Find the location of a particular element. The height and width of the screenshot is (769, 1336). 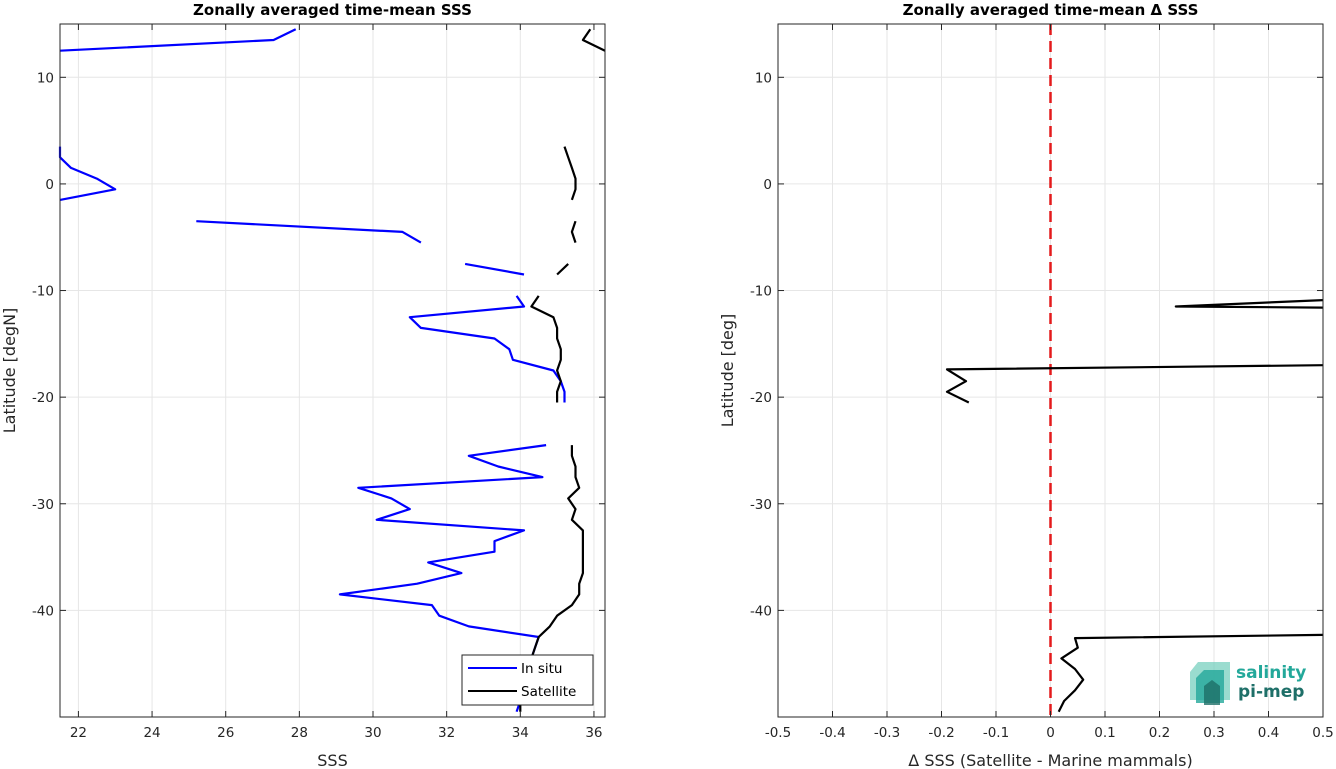

legend: In situ Satellite is located at coordinates (527, 680).